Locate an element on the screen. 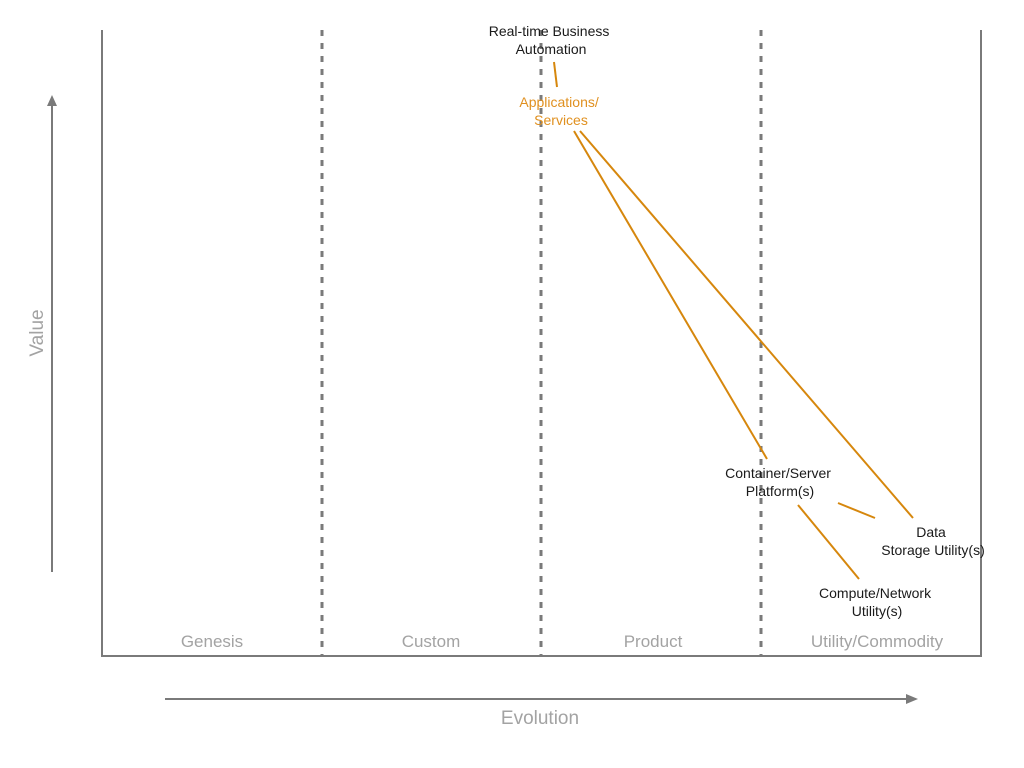 This screenshot has height=768, width=1024. link-container-compute is located at coordinates (828, 542).